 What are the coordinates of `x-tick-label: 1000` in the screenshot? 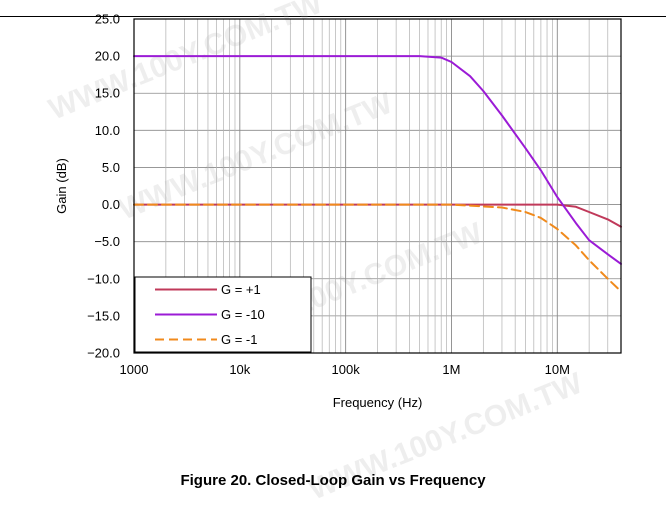 It's located at (134, 369).